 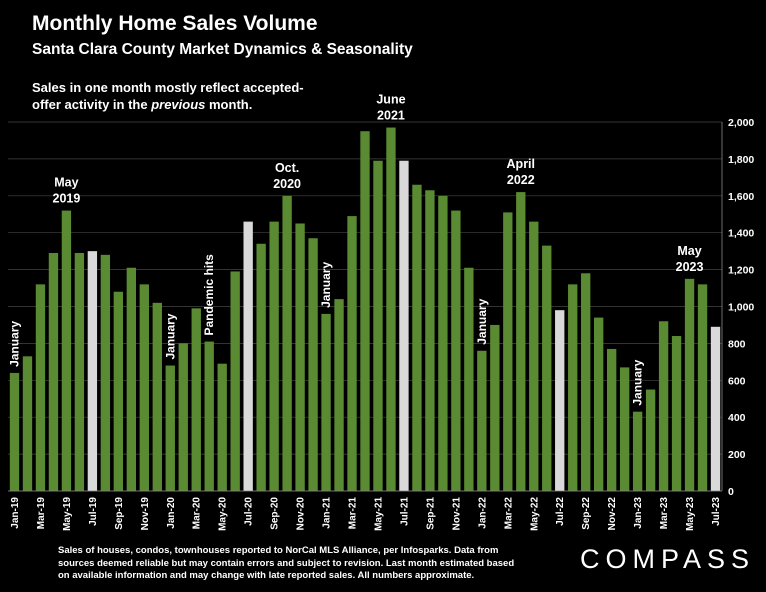 I want to click on x-tick-label: Sep-19, so click(x=119, y=513).